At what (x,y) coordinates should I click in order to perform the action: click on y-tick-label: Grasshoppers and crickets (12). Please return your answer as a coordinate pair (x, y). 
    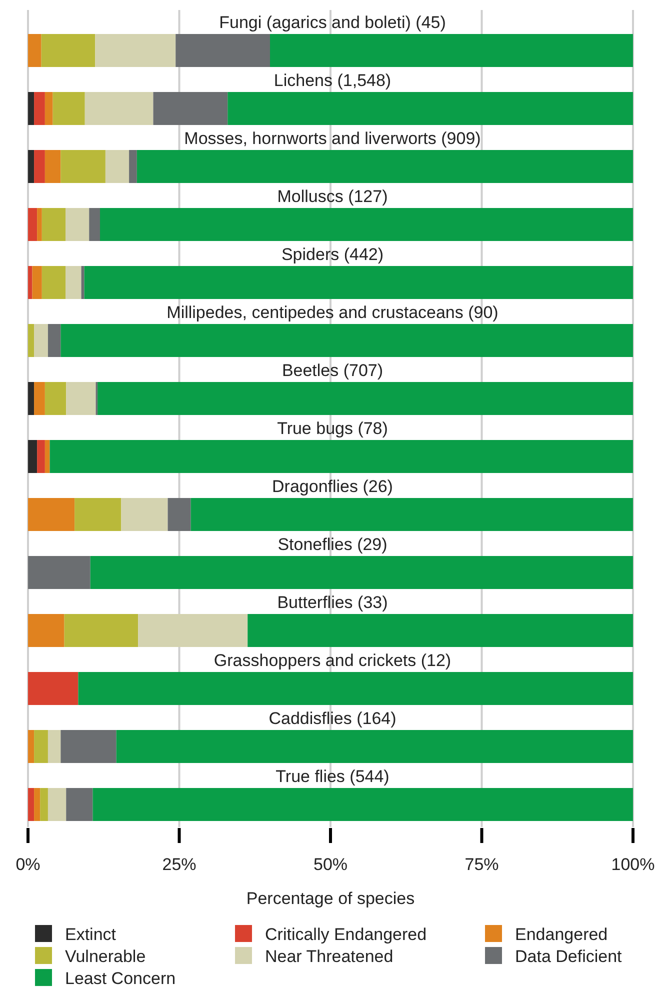
    Looking at the image, I should click on (333, 660).